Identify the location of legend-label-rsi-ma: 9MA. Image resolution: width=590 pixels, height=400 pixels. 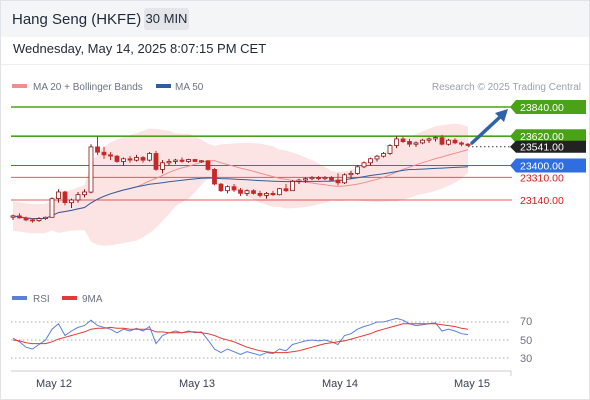
(92, 299).